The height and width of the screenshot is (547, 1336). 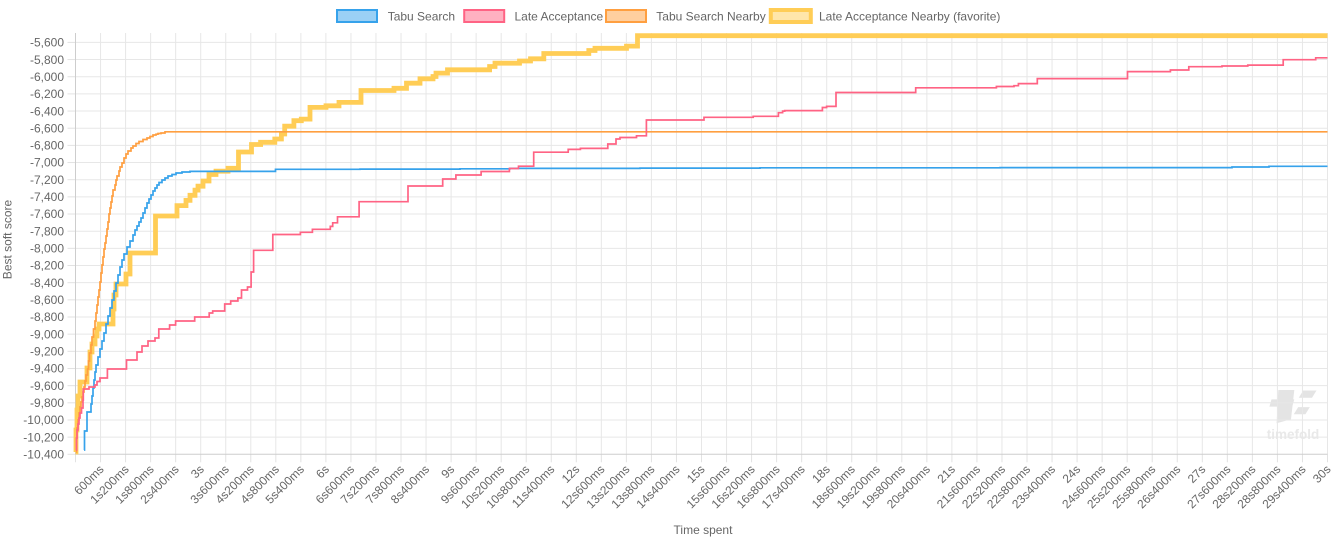 What do you see at coordinates (47, 317) in the screenshot?
I see `svg-text: -8,800` at bounding box center [47, 317].